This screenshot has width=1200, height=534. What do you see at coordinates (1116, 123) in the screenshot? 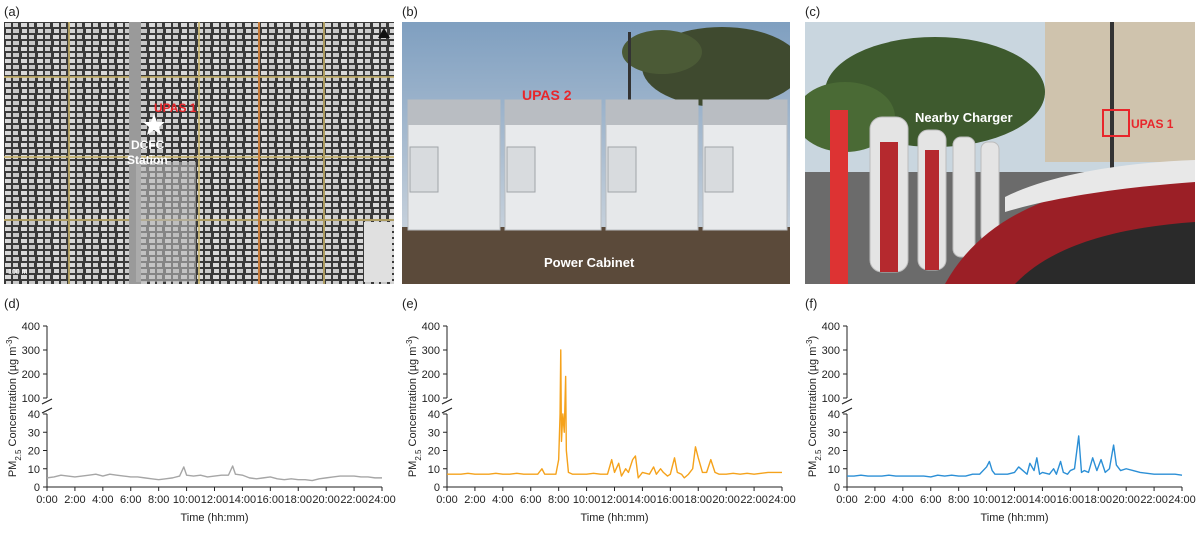
I see `upas-marker-box` at bounding box center [1116, 123].